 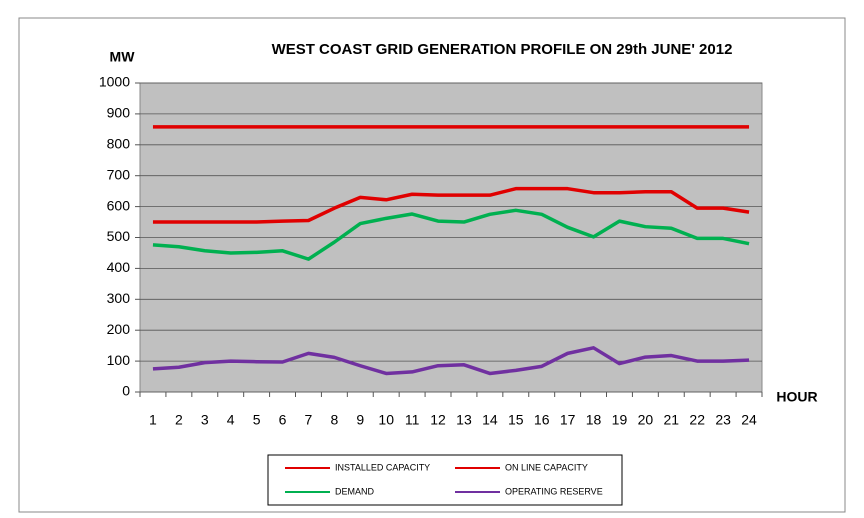 What do you see at coordinates (445, 480) in the screenshot?
I see `legend` at bounding box center [445, 480].